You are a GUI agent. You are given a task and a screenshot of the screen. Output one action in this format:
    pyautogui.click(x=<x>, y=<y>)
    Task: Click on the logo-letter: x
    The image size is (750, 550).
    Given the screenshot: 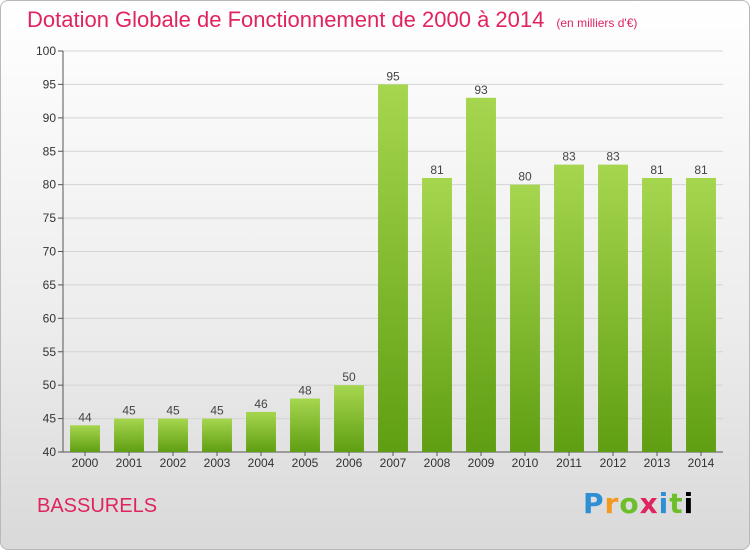 What is the action you would take?
    pyautogui.click(x=649, y=503)
    